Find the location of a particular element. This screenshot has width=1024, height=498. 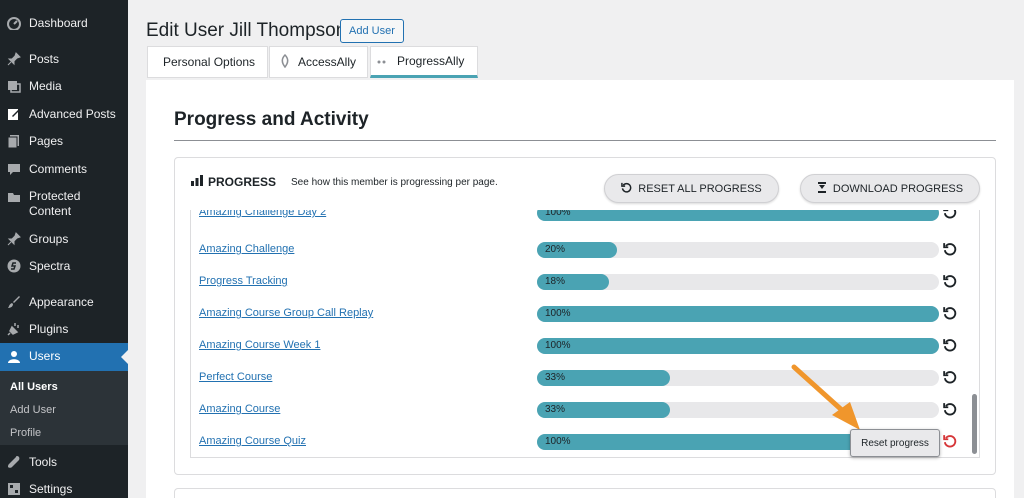

menu-label: Protected Content is located at coordinates (55, 203).